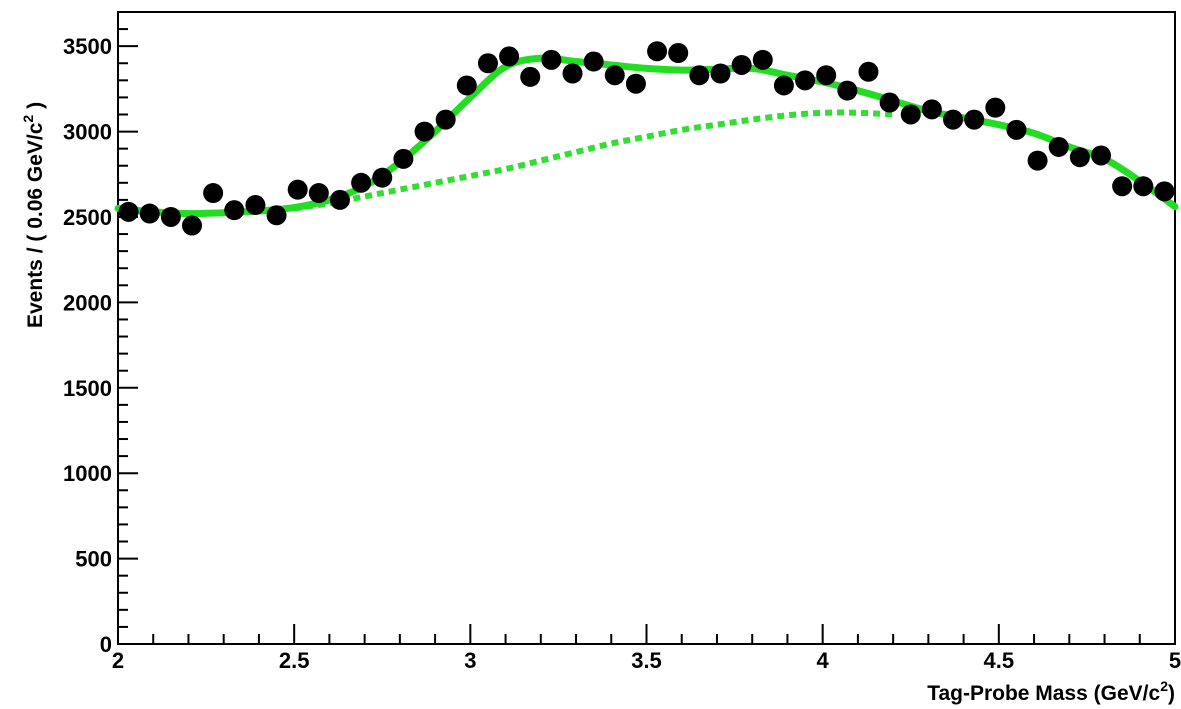 This screenshot has height=709, width=1181. Describe the element at coordinates (87, 132) in the screenshot. I see `y-tick-label: 3000` at that location.